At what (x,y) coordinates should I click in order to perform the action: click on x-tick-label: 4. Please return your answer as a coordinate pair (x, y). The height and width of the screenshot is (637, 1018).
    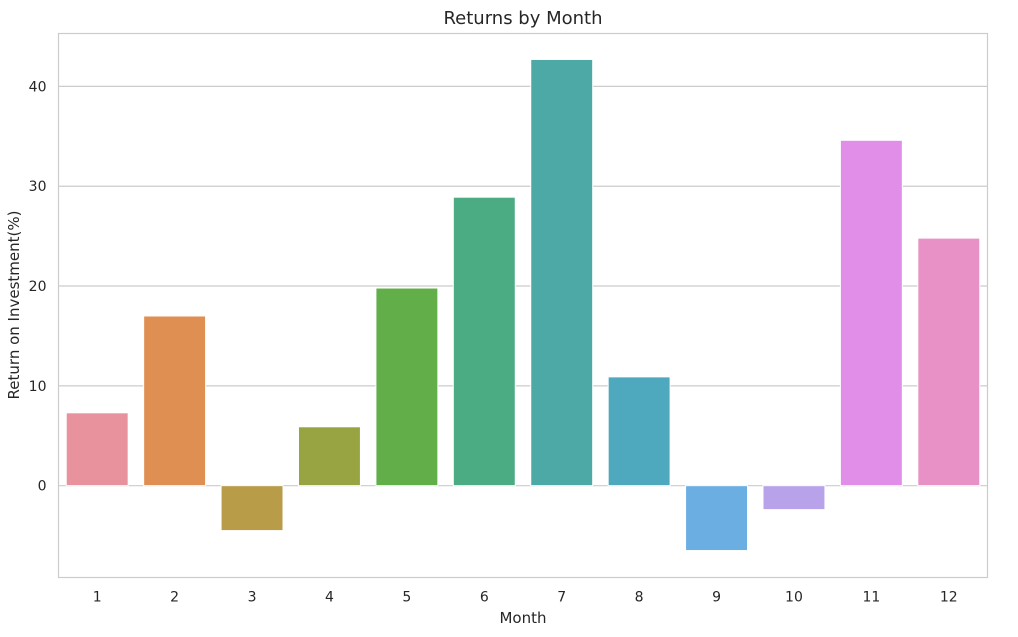
    Looking at the image, I should click on (329, 598).